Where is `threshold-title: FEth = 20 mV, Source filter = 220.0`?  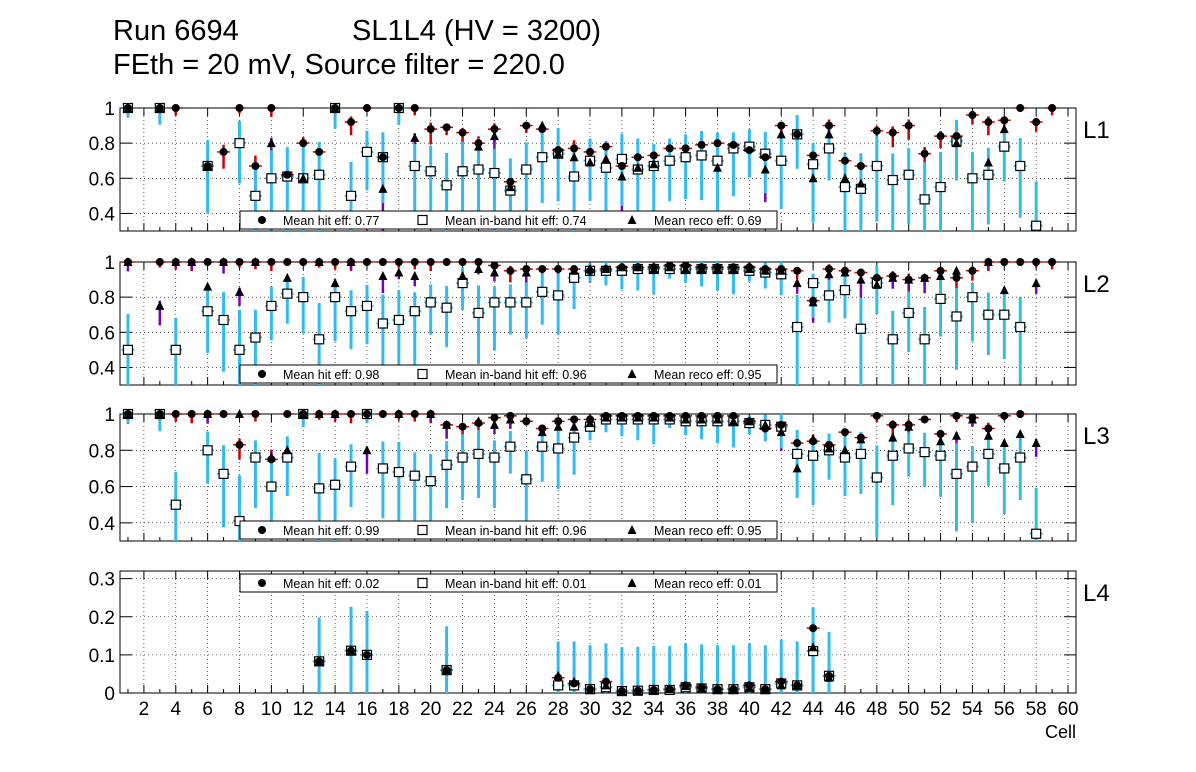
threshold-title: FEth = 20 mV, Source filter = 220.0 is located at coordinates (339, 65).